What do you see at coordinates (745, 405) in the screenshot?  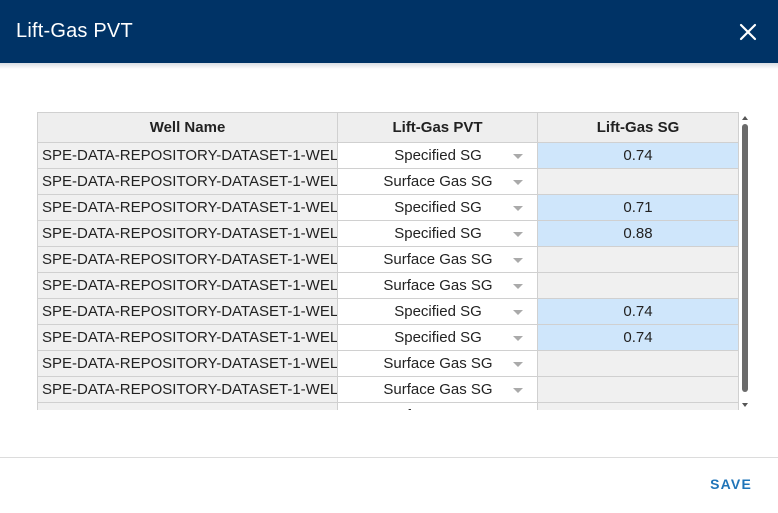 I see `scroll-down-icon` at bounding box center [745, 405].